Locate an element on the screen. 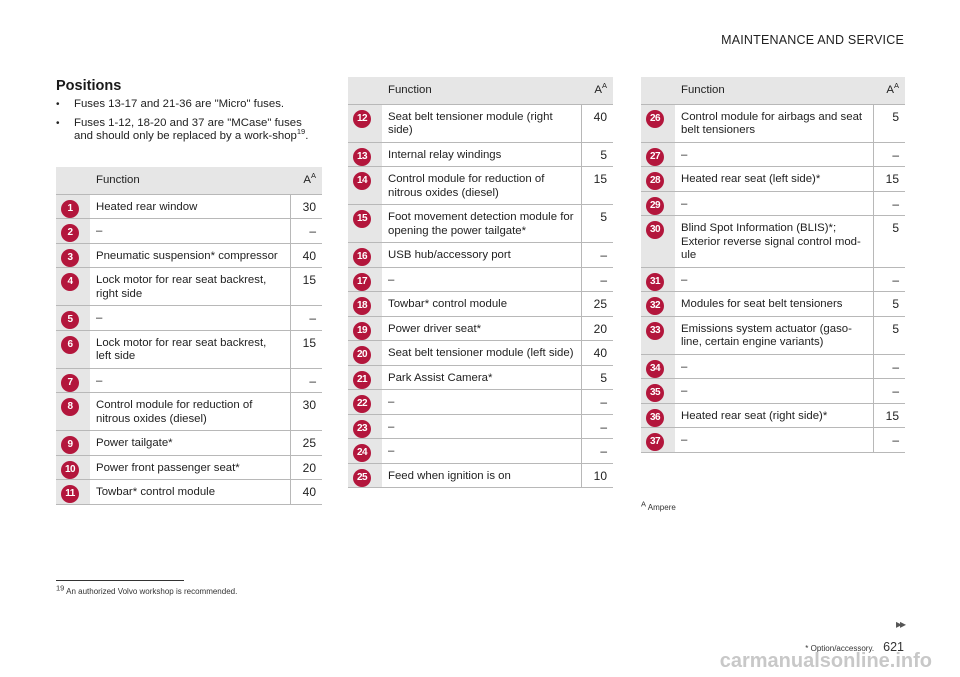  table-row: 21 Park Assist Camera* 5 is located at coordinates (480, 377).